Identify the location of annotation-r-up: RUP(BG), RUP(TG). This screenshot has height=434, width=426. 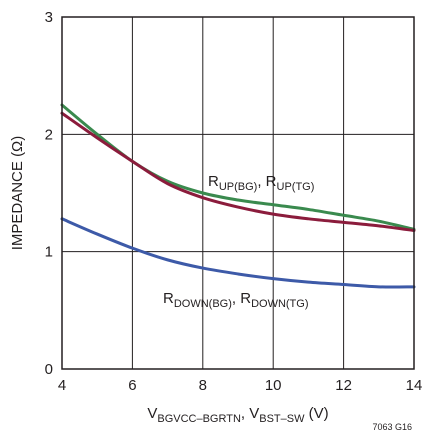
(261, 183).